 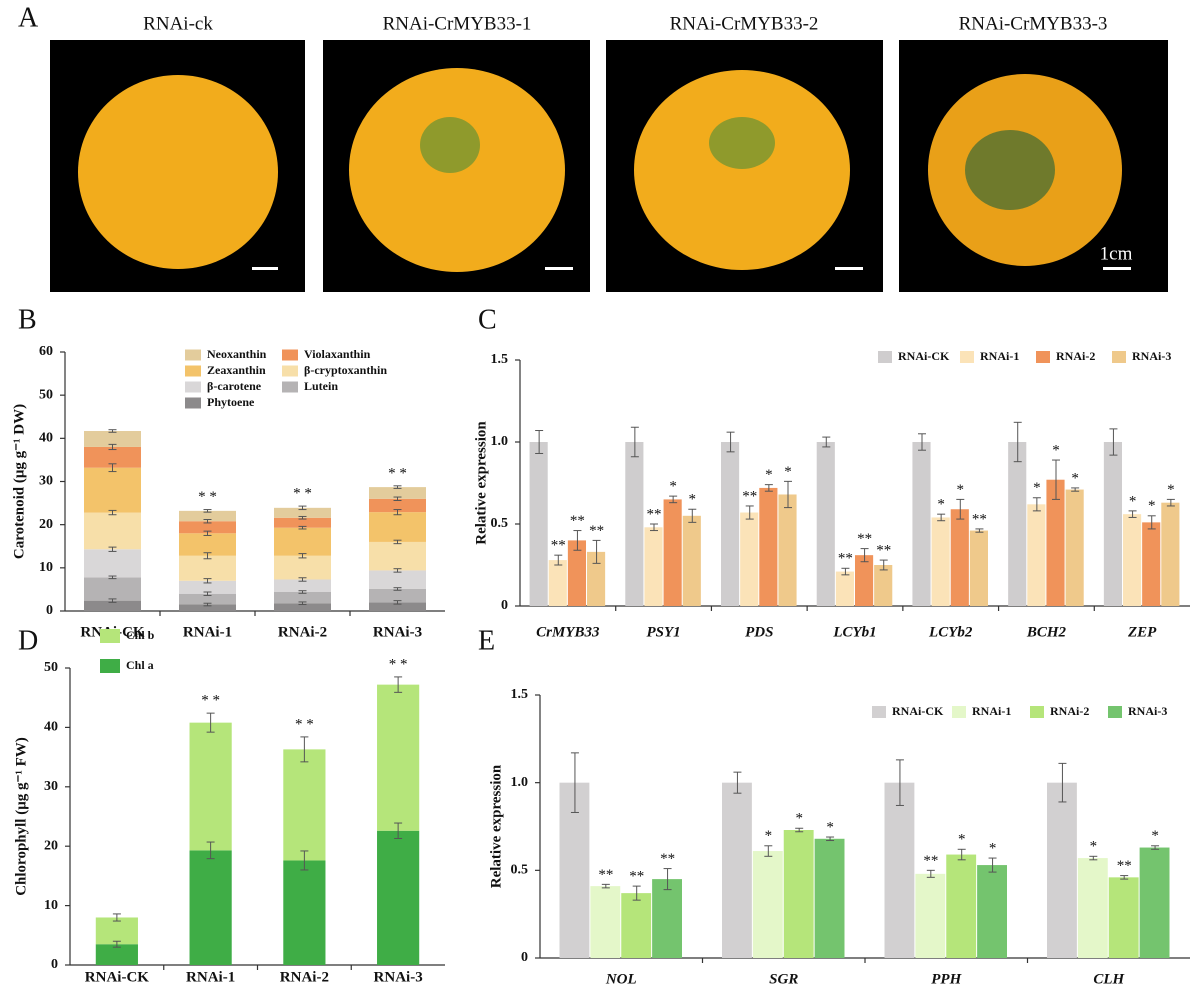 What do you see at coordinates (28, 17) in the screenshot?
I see `panel-label: A` at bounding box center [28, 17].